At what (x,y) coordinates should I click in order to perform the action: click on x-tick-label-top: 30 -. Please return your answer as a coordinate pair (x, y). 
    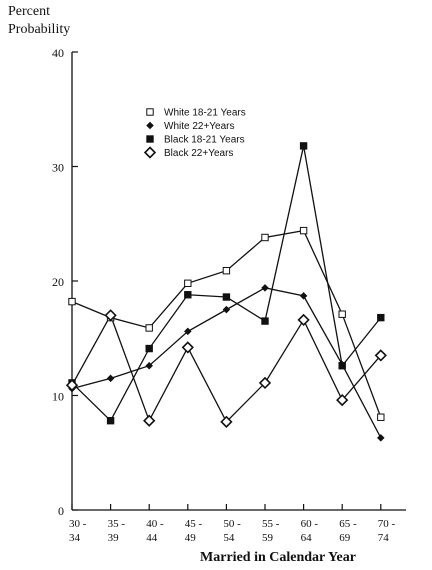
    Looking at the image, I should click on (78, 524).